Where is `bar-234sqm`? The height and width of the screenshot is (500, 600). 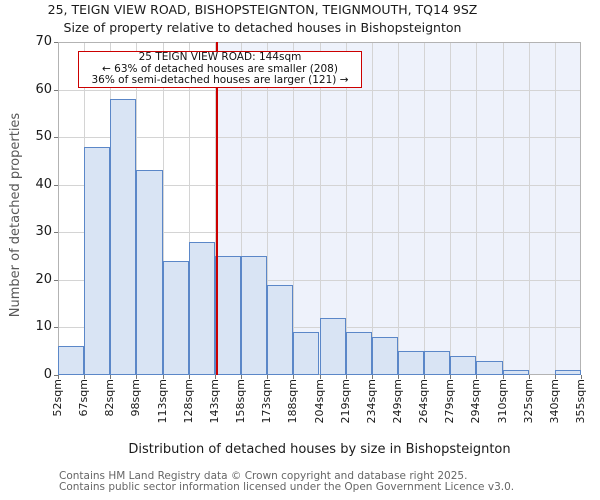 bar-234sqm is located at coordinates (384, 355).